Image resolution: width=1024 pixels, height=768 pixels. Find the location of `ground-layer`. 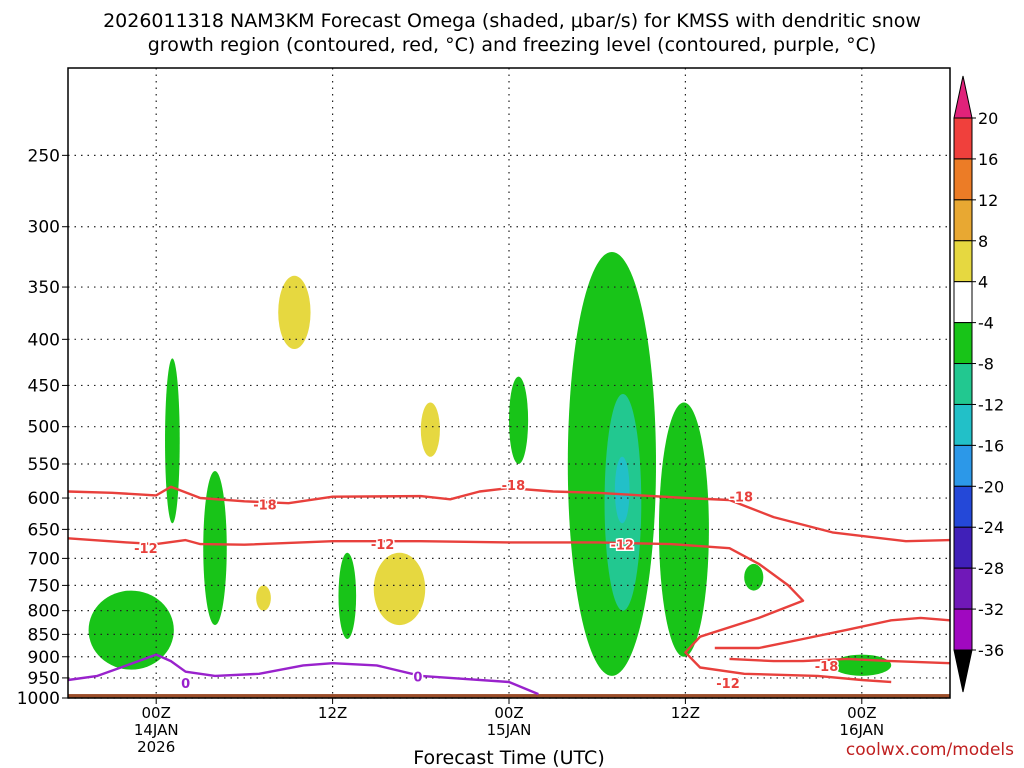

ground-layer is located at coordinates (509, 696).